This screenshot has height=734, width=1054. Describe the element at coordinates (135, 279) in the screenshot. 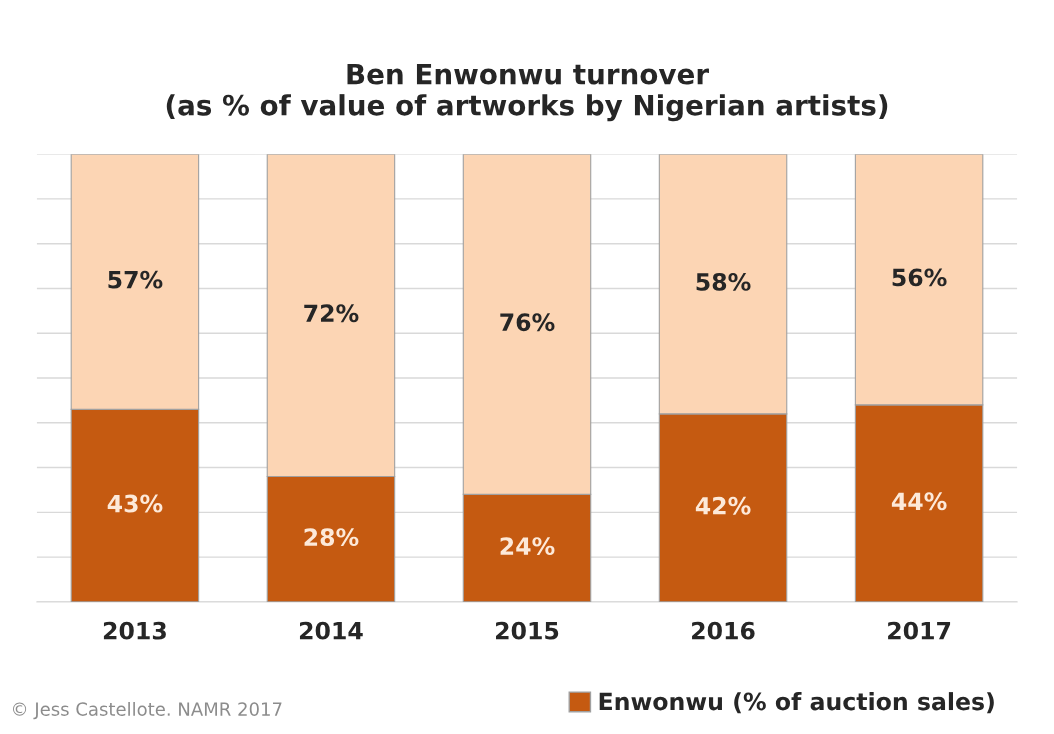

I see `data-label: 57%` at that location.